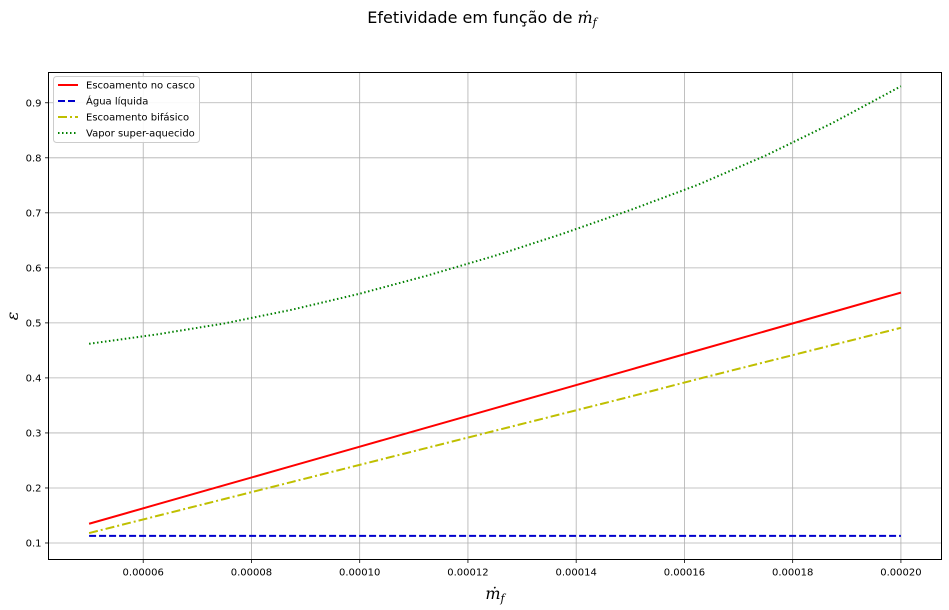  Describe the element at coordinates (34, 158) in the screenshot. I see `y-tick-label: 0.8` at that location.